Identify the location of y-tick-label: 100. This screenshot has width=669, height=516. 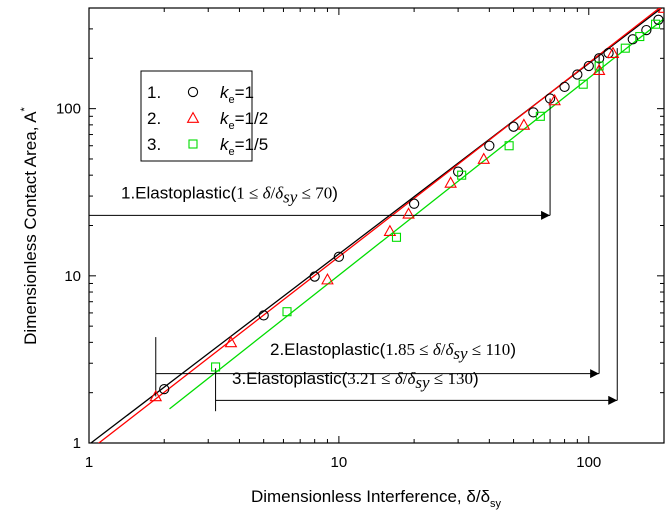
(68, 109).